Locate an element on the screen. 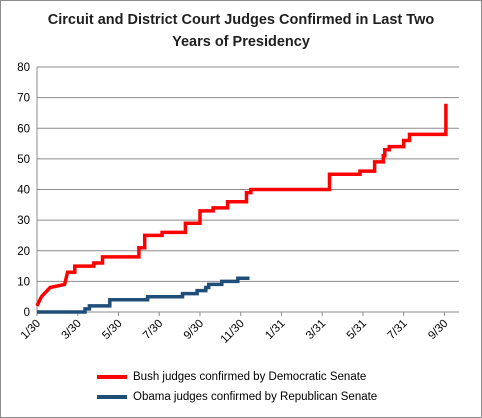 The height and width of the screenshot is (418, 482). y-tick-label: 20 is located at coordinates (23, 252).